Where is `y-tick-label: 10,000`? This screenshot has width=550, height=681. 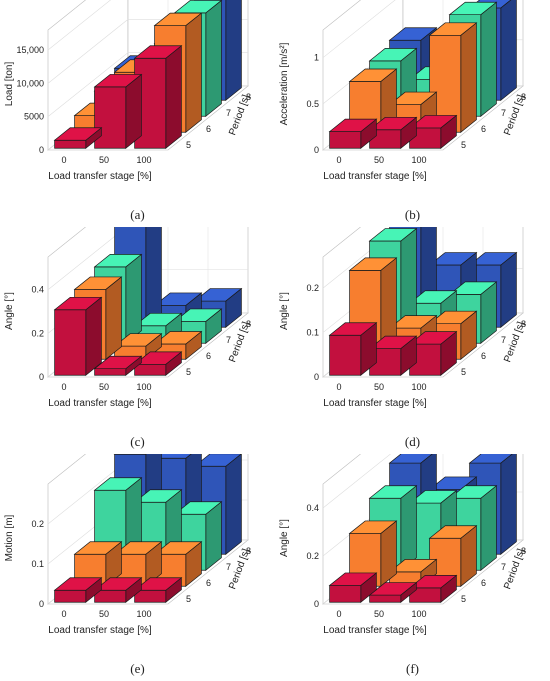
y-tick-label: 10,000 is located at coordinates (30, 83).